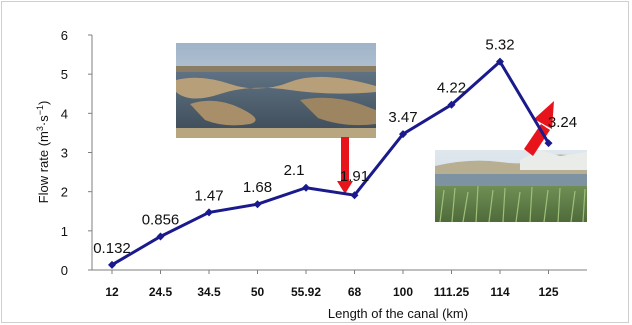  I want to click on y-tick-label: 2, so click(64, 192).